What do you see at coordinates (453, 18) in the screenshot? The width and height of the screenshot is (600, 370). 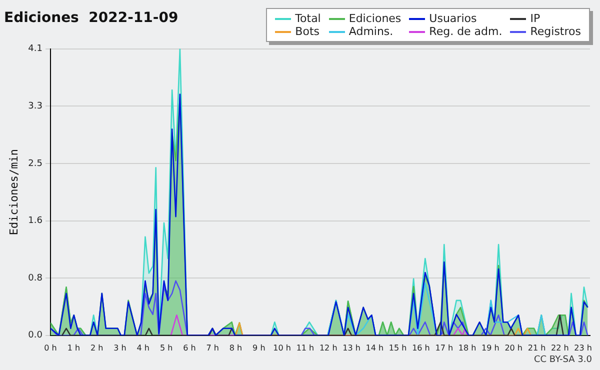 I see `legend-label: Usuarios` at bounding box center [453, 18].